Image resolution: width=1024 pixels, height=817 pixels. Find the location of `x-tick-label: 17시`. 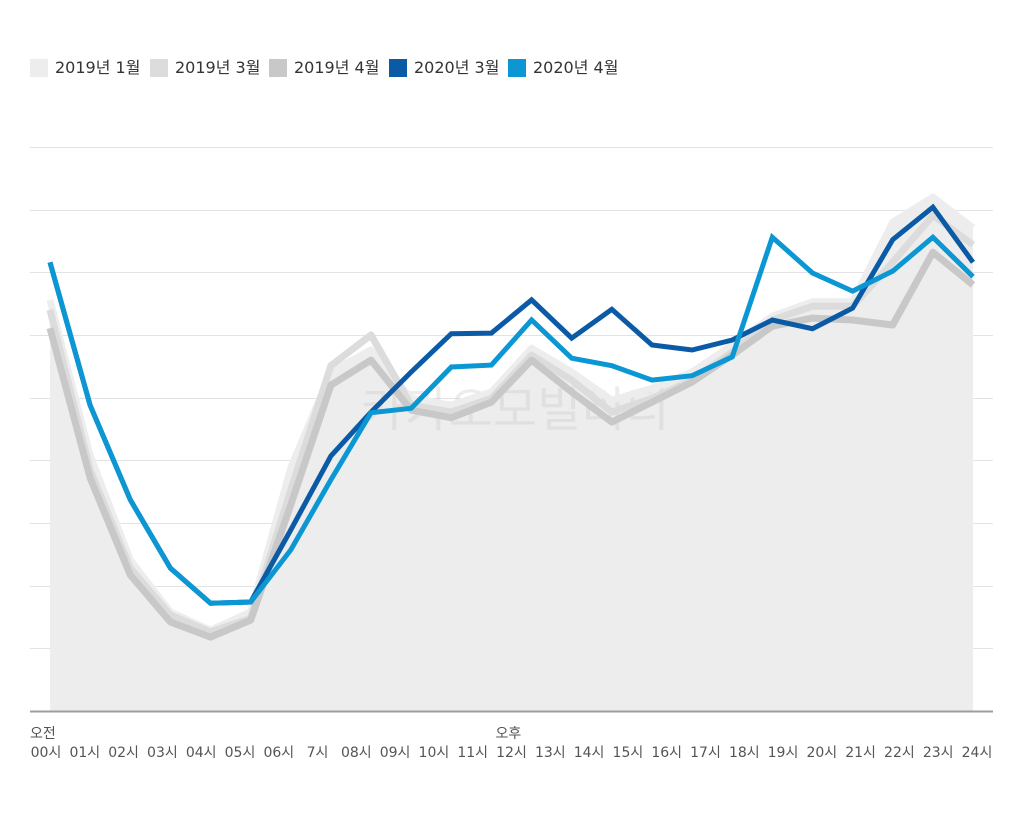

x-tick-label: 17시 is located at coordinates (705, 753).